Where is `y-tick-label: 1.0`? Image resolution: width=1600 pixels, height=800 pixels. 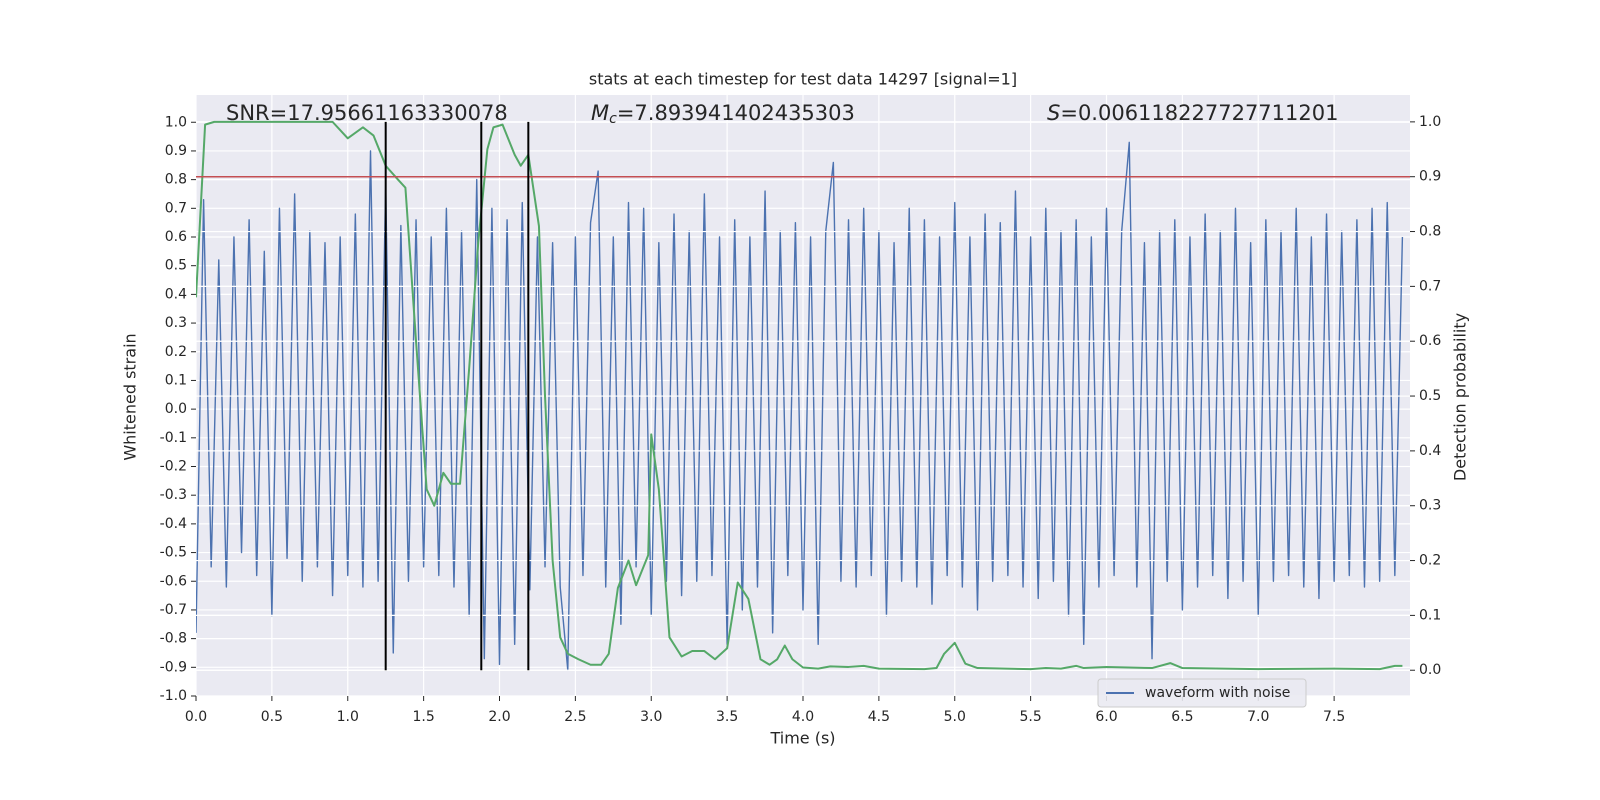 y-tick-label: 1.0 is located at coordinates (176, 122).